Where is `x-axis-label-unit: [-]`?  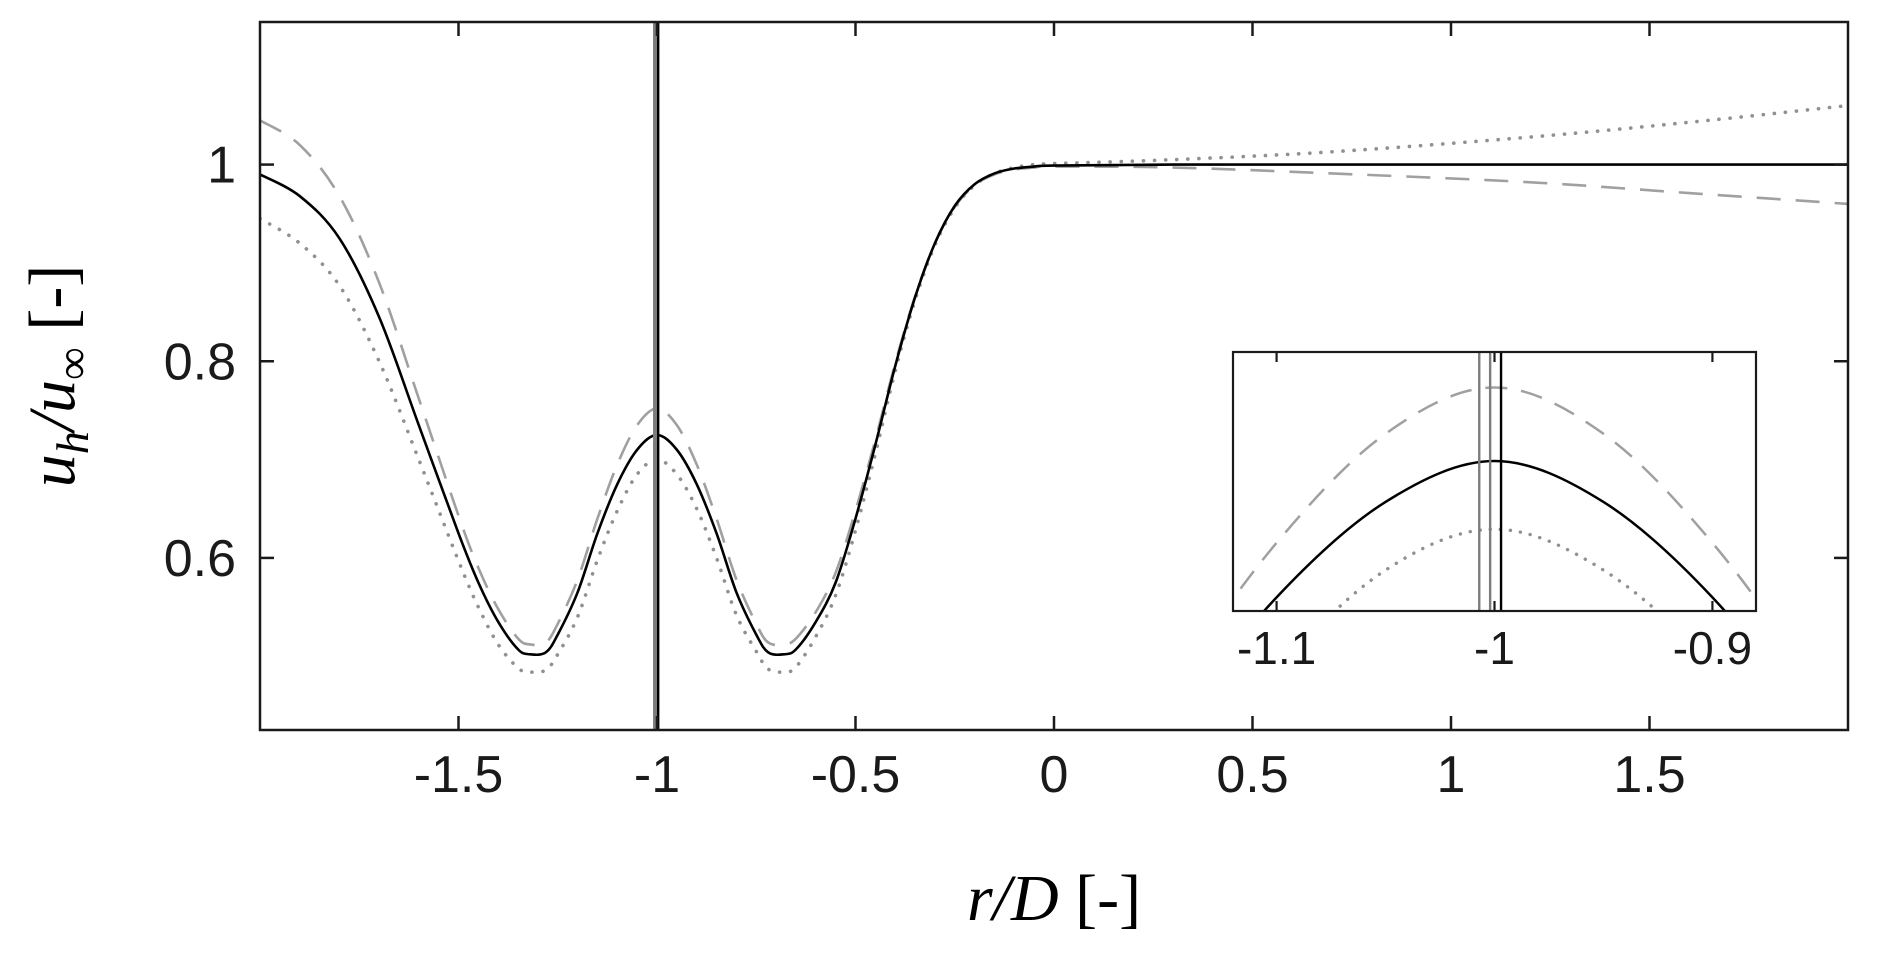
x-axis-label-unit: [-] is located at coordinates (1100, 898).